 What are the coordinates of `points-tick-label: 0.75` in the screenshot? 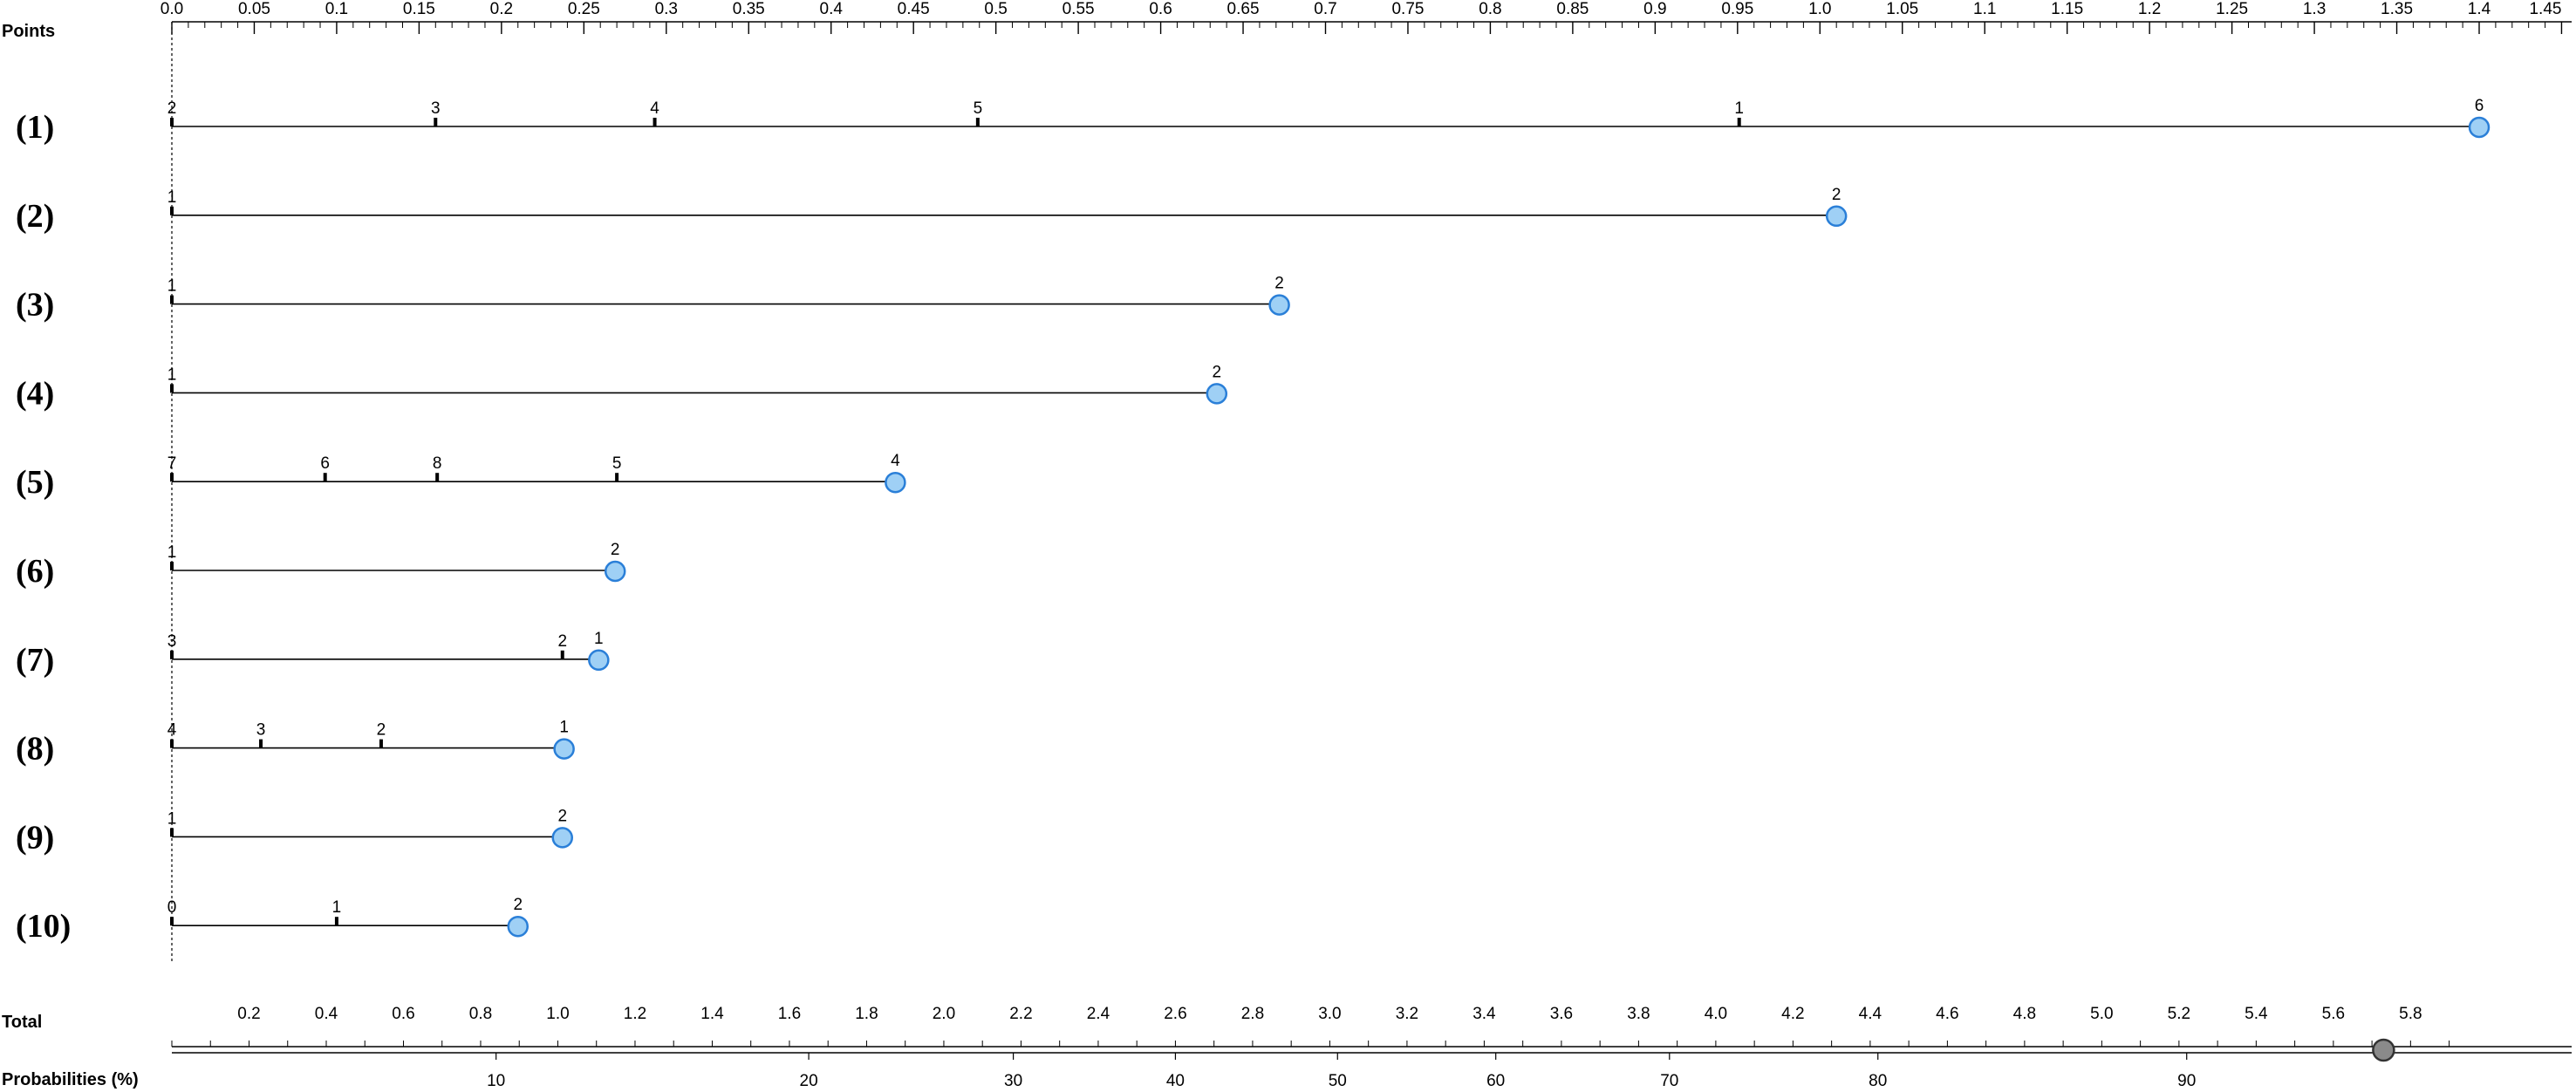 It's located at (1407, 9).